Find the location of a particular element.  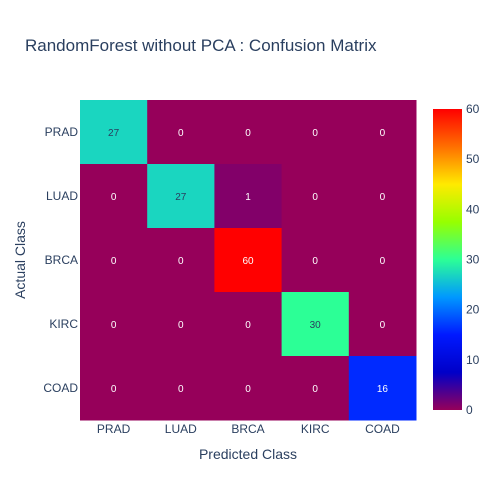

x-tick-label: LUAD is located at coordinates (181, 429).